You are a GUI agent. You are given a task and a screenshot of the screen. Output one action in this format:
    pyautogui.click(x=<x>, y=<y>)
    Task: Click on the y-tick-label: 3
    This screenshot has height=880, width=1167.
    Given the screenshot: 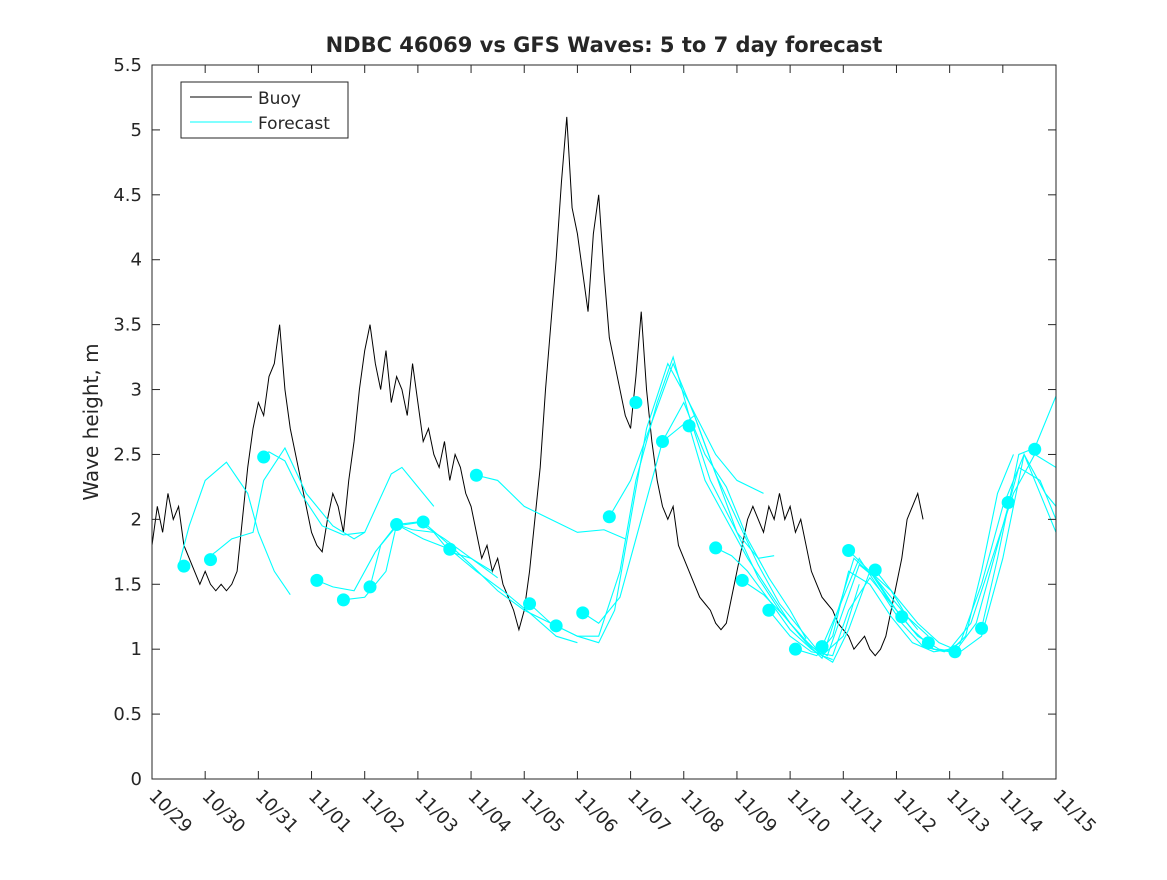 What is the action you would take?
    pyautogui.click(x=136, y=390)
    